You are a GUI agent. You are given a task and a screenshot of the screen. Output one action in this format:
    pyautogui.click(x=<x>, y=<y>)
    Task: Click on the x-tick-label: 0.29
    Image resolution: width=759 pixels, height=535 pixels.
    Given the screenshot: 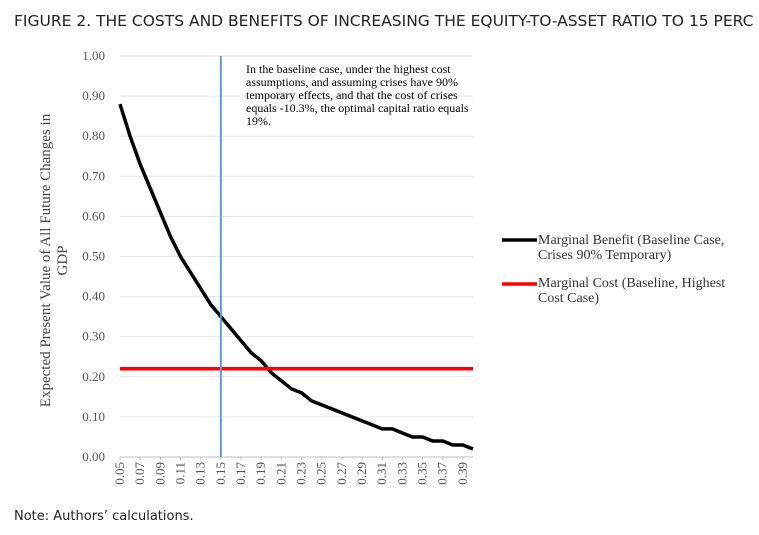 What is the action you would take?
    pyautogui.click(x=361, y=473)
    